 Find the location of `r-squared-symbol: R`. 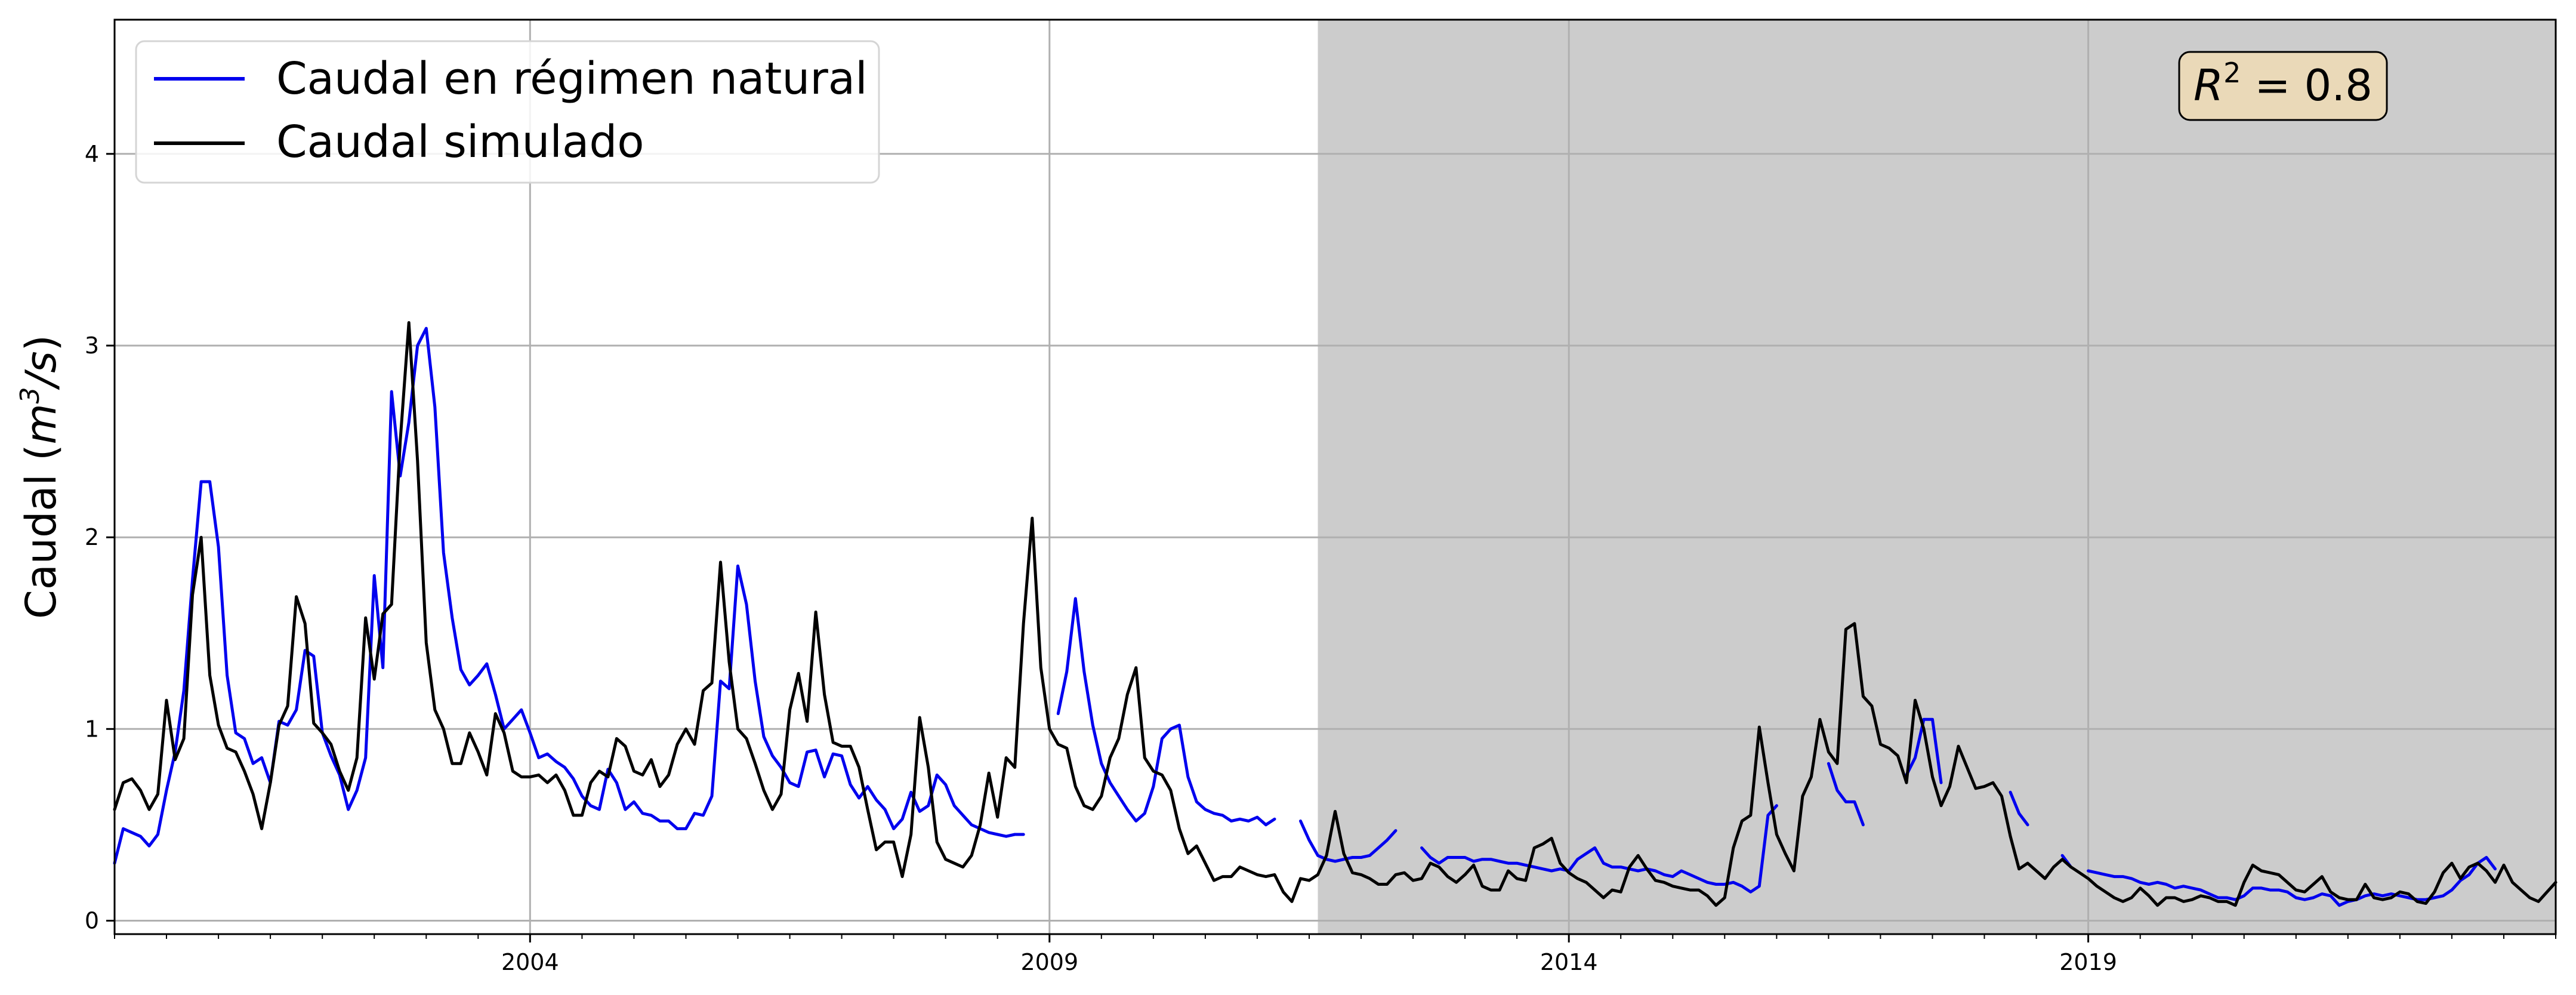

r-squared-symbol: R is located at coordinates (2208, 85).